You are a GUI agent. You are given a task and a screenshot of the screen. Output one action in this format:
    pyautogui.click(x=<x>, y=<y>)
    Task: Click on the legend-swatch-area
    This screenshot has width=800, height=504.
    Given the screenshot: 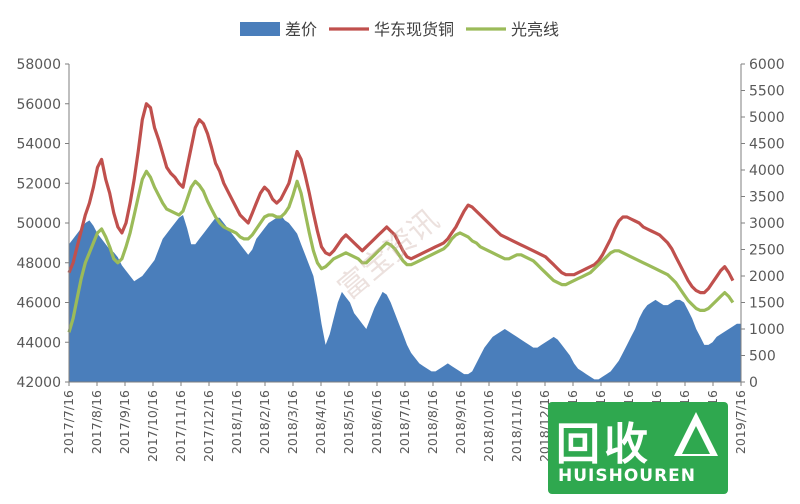 What is the action you would take?
    pyautogui.click(x=260, y=29)
    